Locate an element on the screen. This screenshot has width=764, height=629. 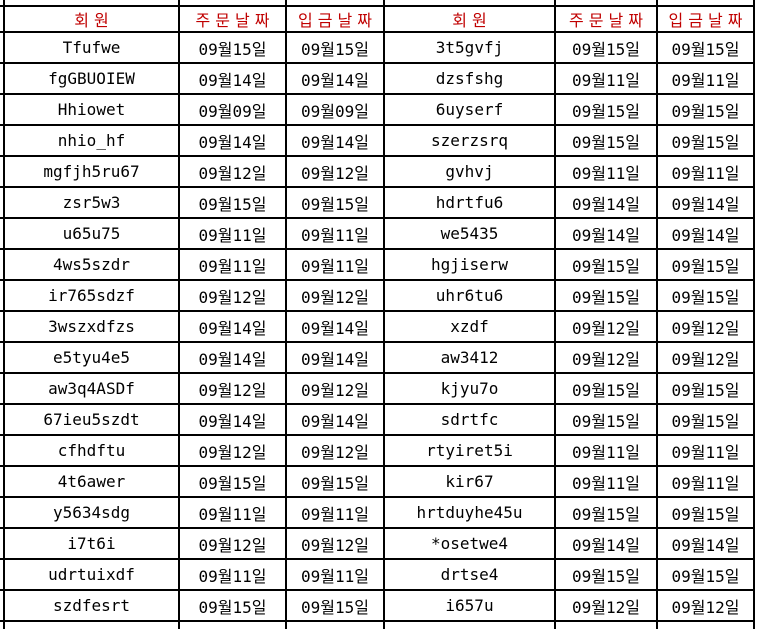
member-cell: cfhdftu is located at coordinates (92, 451).